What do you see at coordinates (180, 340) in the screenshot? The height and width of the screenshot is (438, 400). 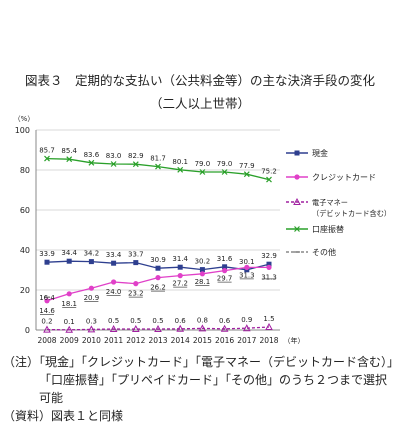 I see `x-tick-label: 2014` at bounding box center [180, 340].